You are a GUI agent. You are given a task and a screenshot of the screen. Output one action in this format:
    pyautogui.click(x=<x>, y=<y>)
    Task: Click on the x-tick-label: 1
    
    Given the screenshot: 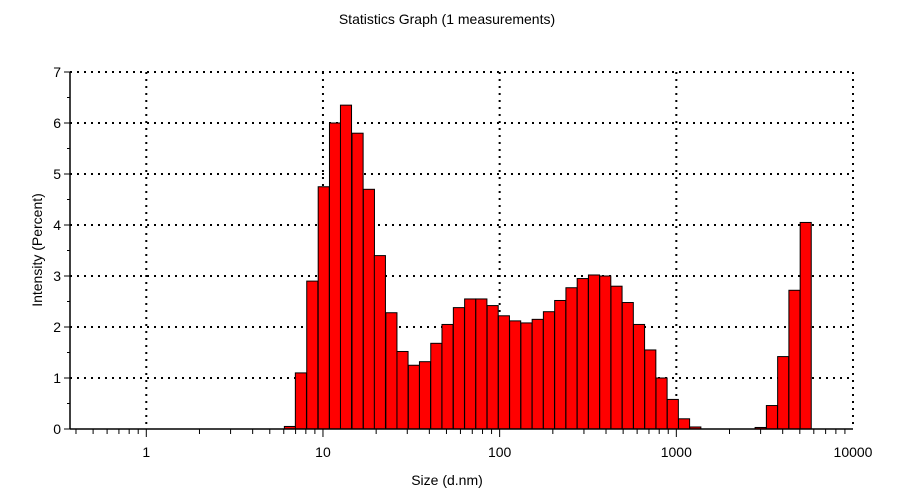 What is the action you would take?
    pyautogui.click(x=146, y=452)
    